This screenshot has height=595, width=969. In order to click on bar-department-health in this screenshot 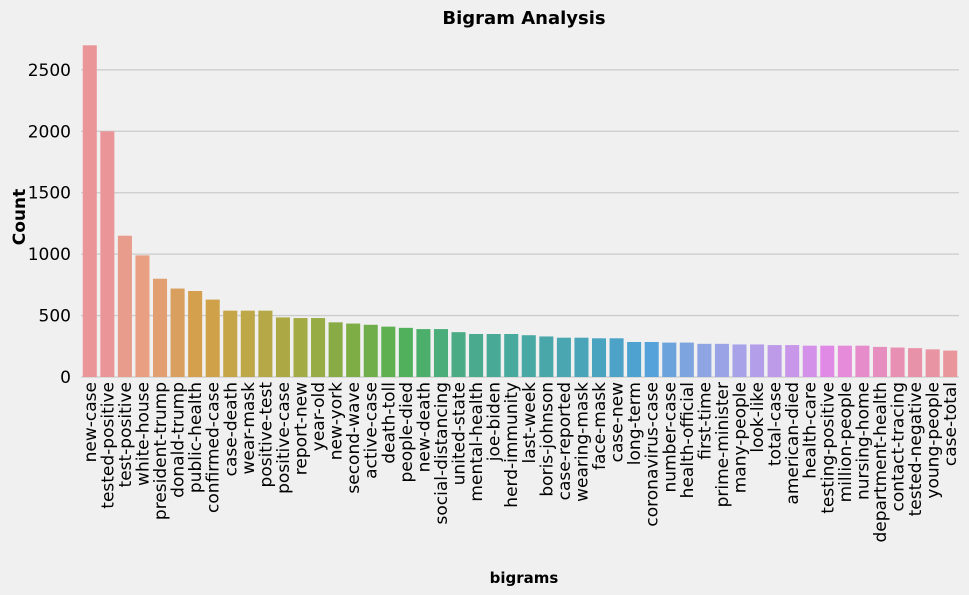, I will do `click(880, 361)`.